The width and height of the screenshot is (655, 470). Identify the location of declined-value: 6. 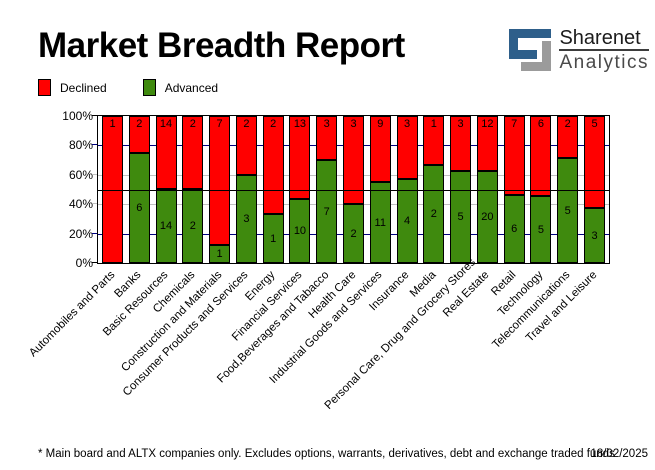
(540, 124).